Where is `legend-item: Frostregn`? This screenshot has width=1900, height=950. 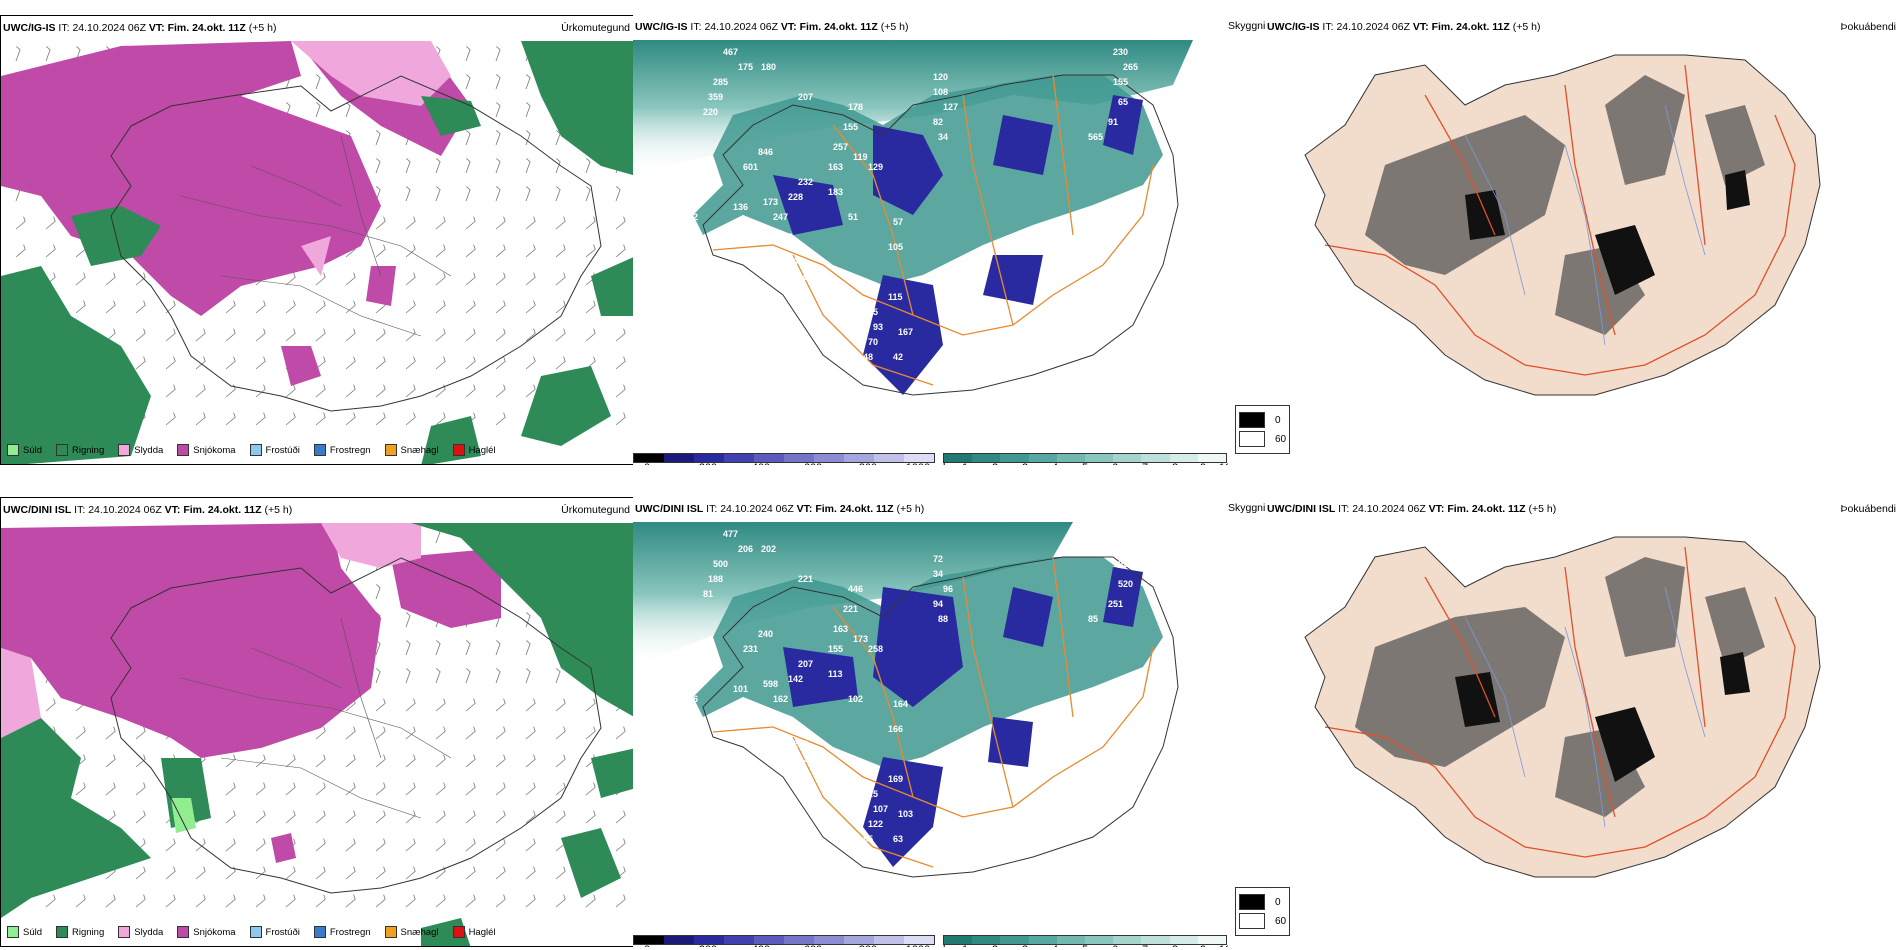
legend-item: Frostregn is located at coordinates (342, 932).